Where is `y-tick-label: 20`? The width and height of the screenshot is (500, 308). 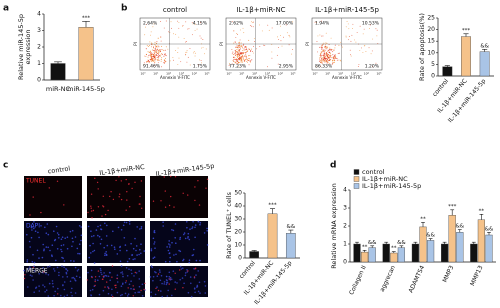
y-tick-label: 20 is located at coordinates (238, 232).